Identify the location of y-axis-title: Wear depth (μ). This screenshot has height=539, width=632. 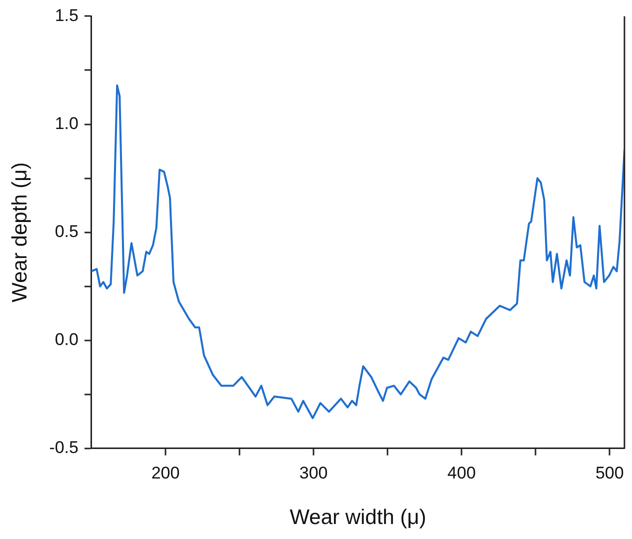
(20, 232).